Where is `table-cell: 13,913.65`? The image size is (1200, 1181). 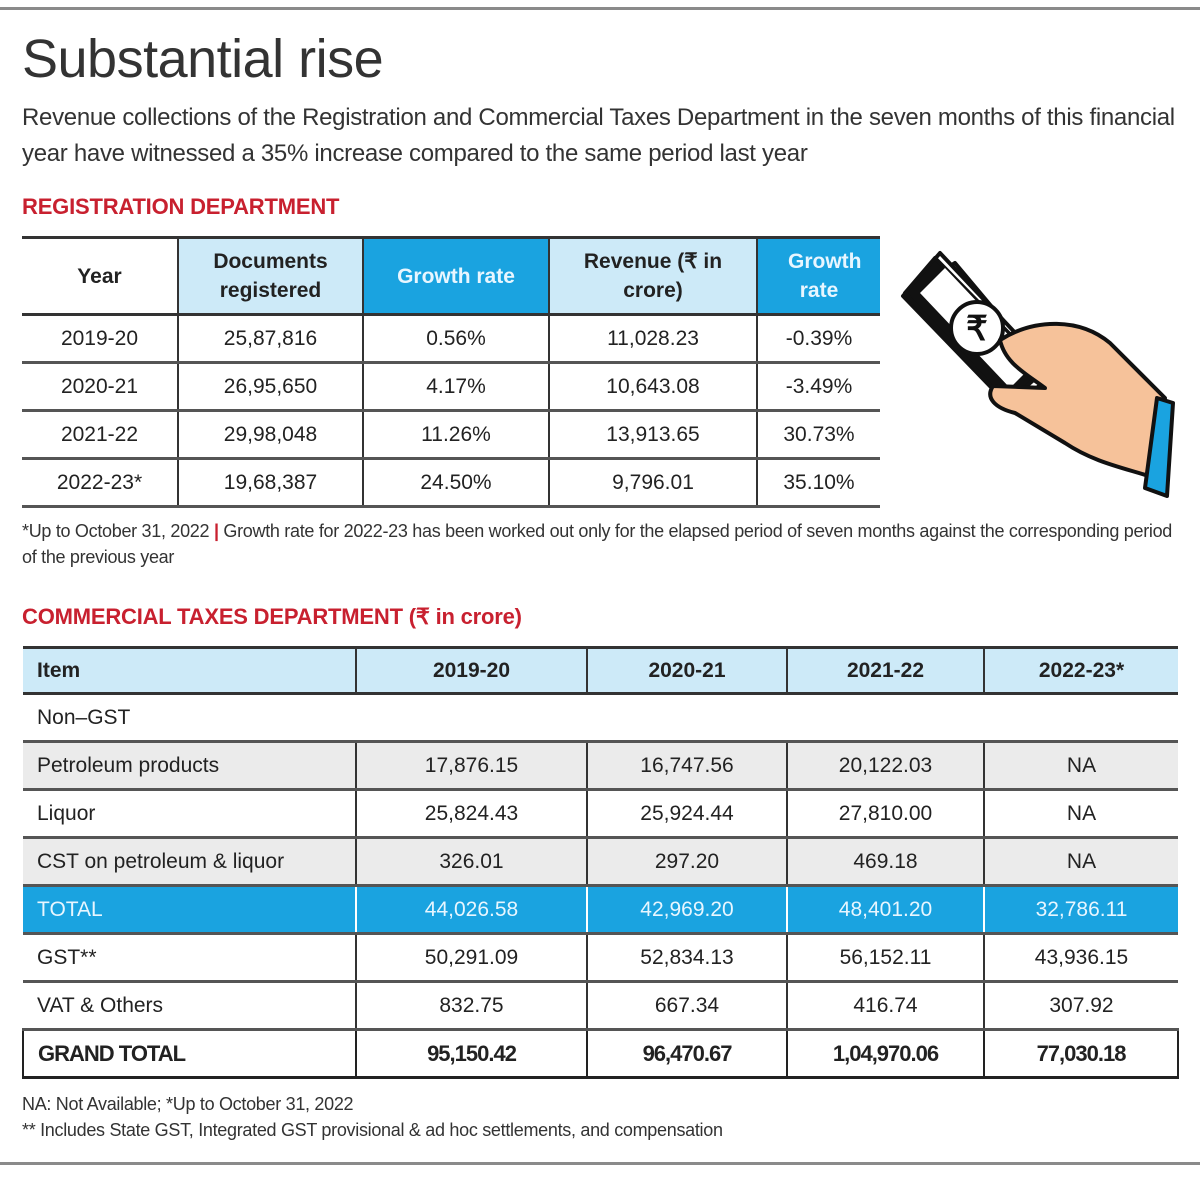
table-cell: 13,913.65 is located at coordinates (652, 435).